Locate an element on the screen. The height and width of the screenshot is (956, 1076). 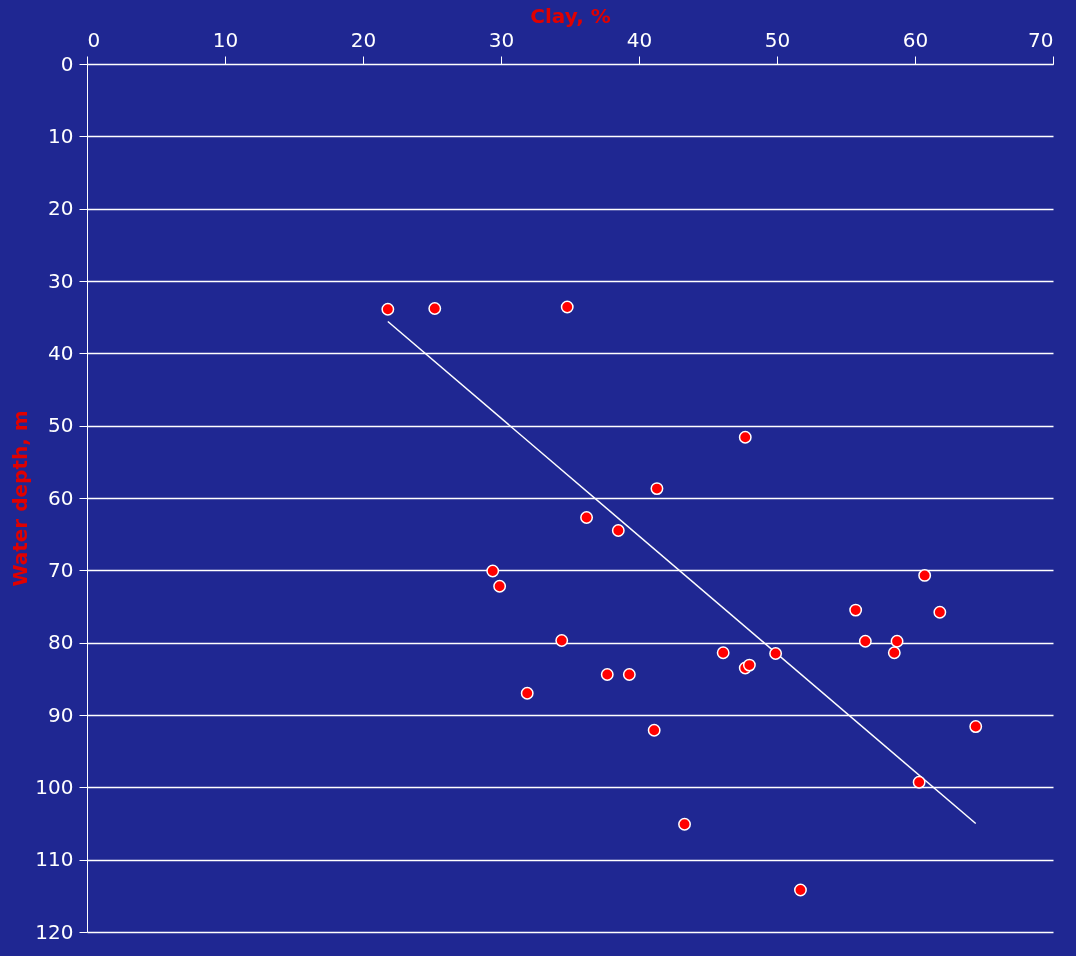
y-axis-title: Water depth, m is located at coordinates (20, 498).